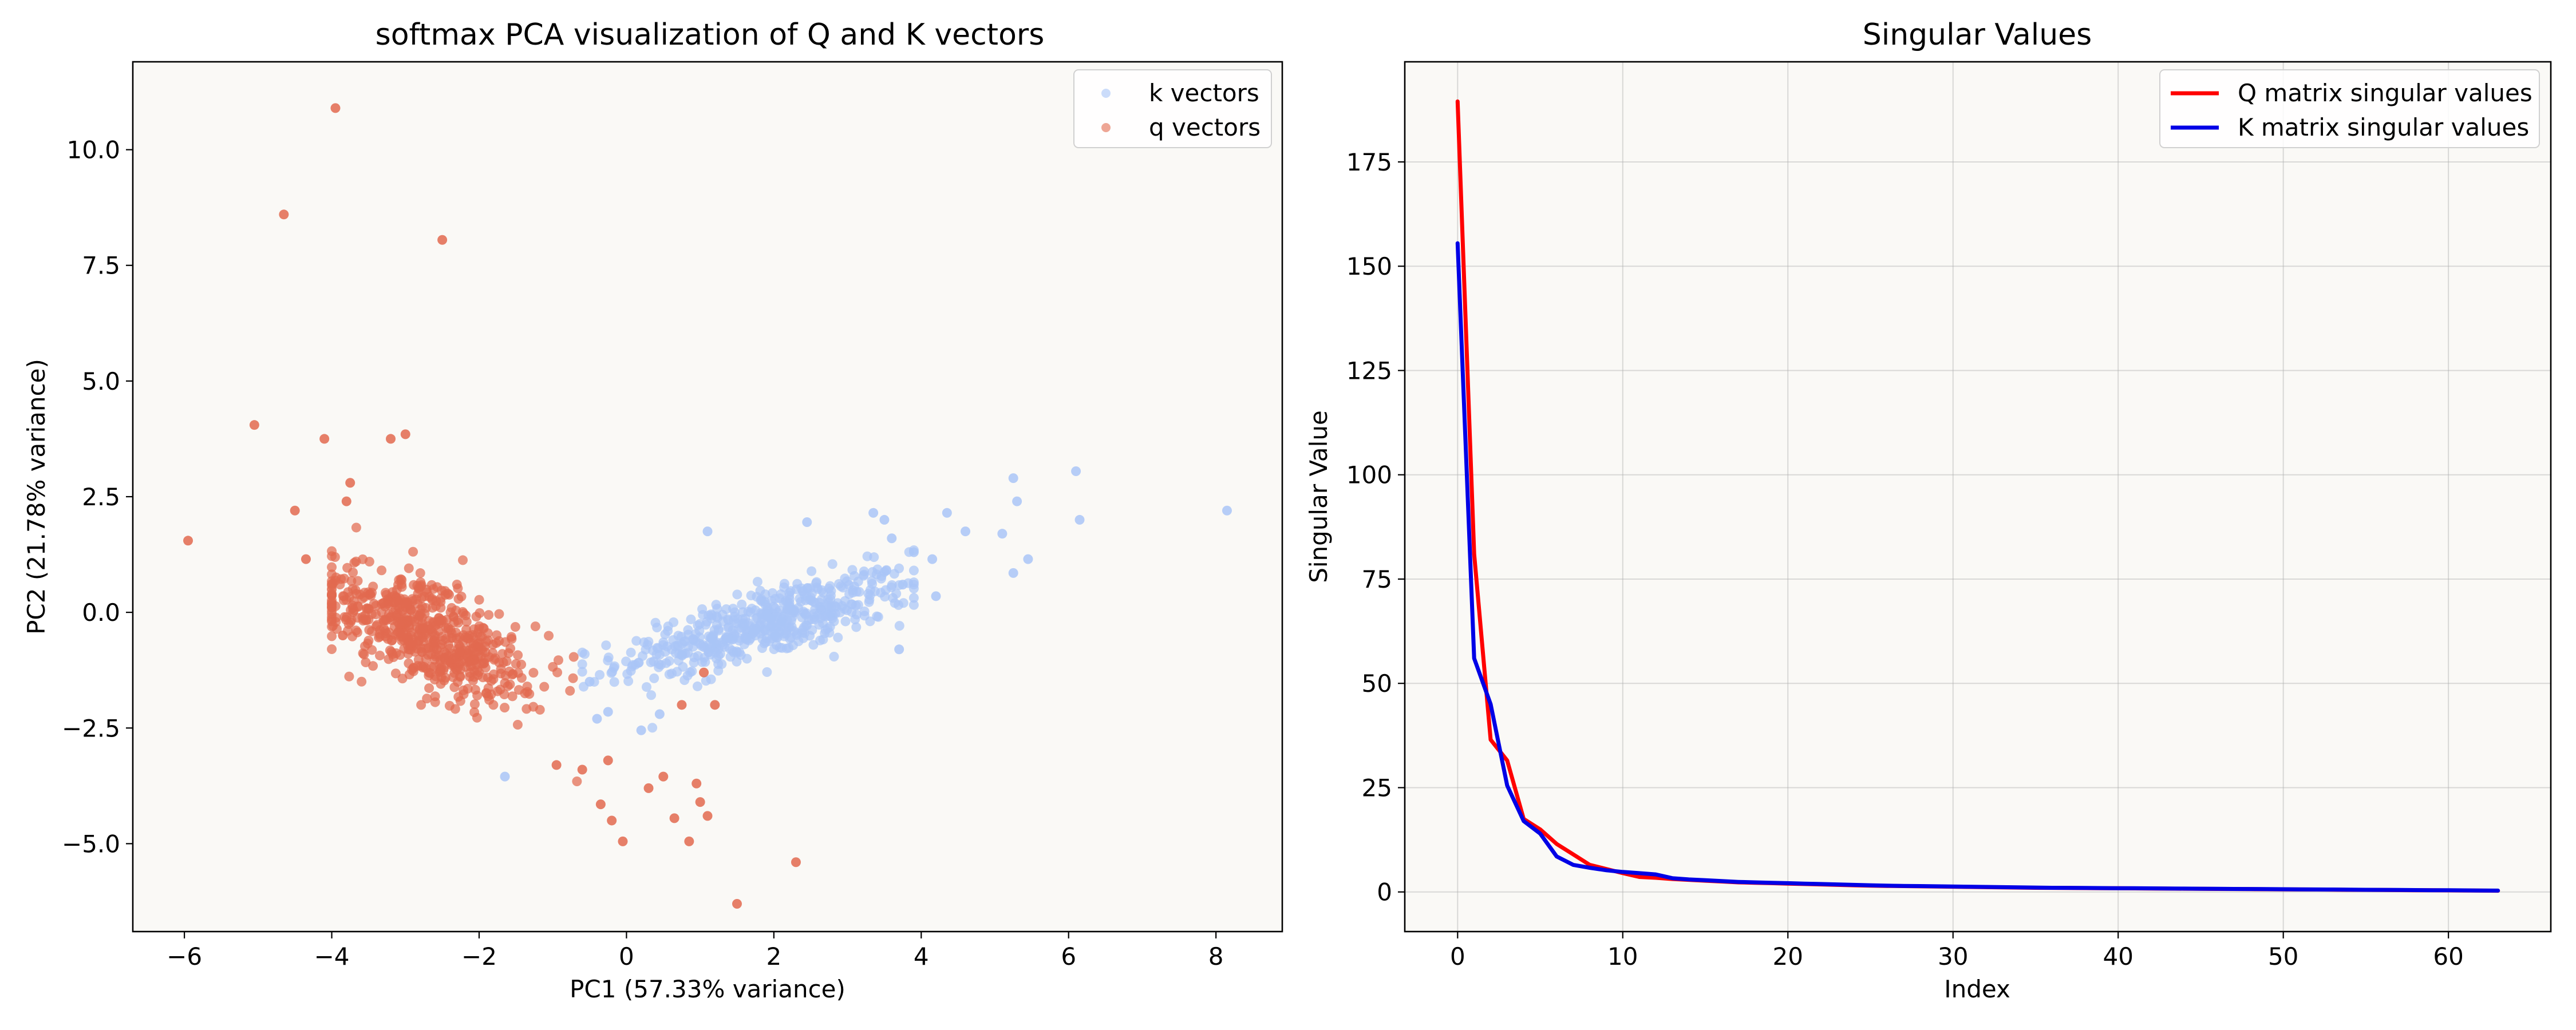  What do you see at coordinates (1377, 788) in the screenshot?
I see `y-tick-label: 25` at bounding box center [1377, 788].